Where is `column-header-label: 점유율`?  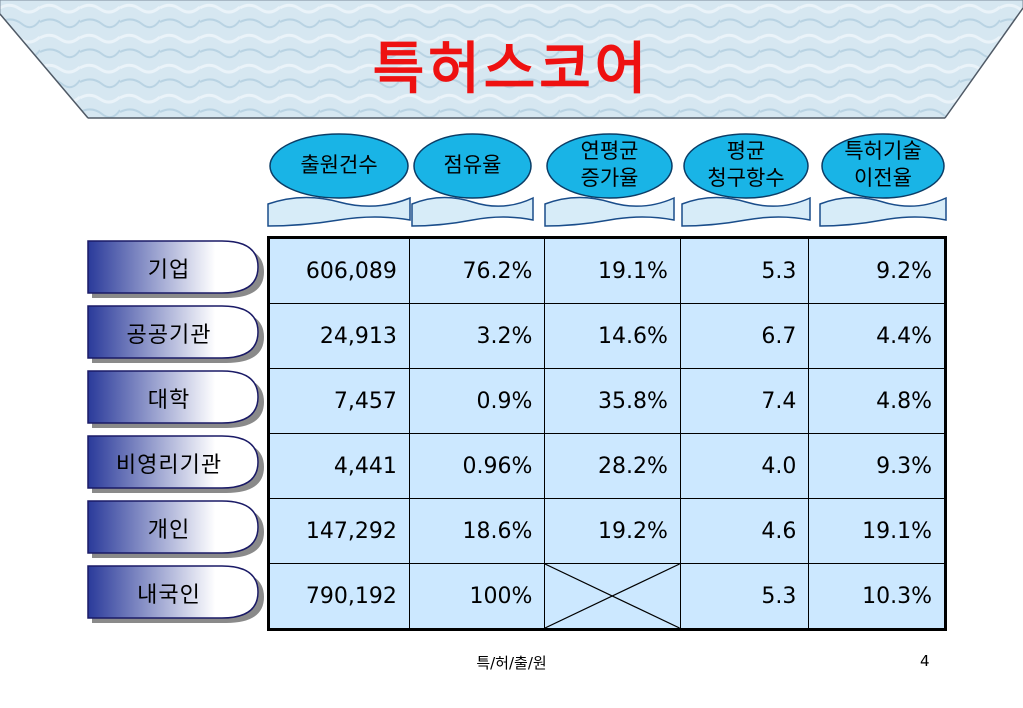 column-header-label: 점유율 is located at coordinates (472, 164).